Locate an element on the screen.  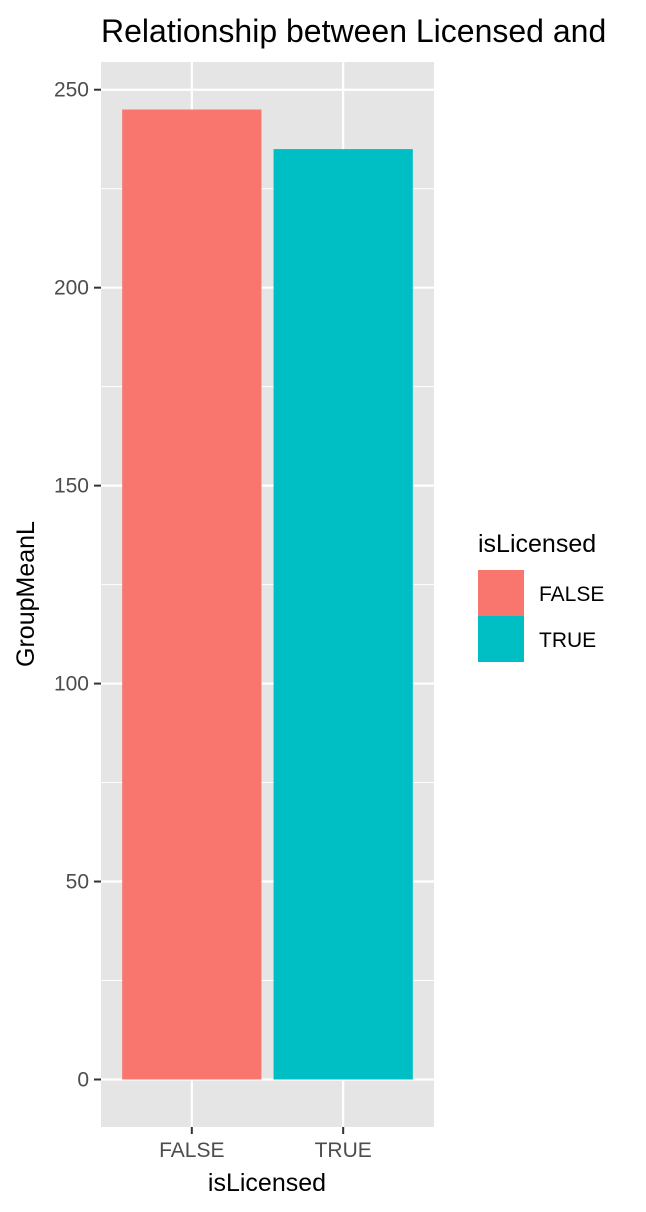
chart-title: Relationship between Licensed and is located at coordinates (353, 31).